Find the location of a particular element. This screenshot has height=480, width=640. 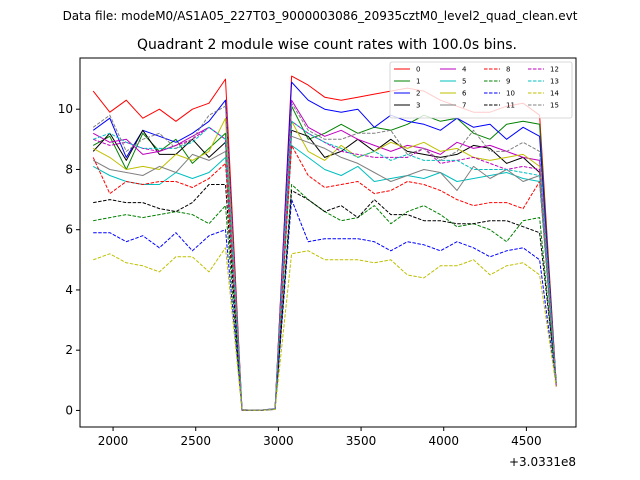

y-tick-label: 2 is located at coordinates (69, 350).